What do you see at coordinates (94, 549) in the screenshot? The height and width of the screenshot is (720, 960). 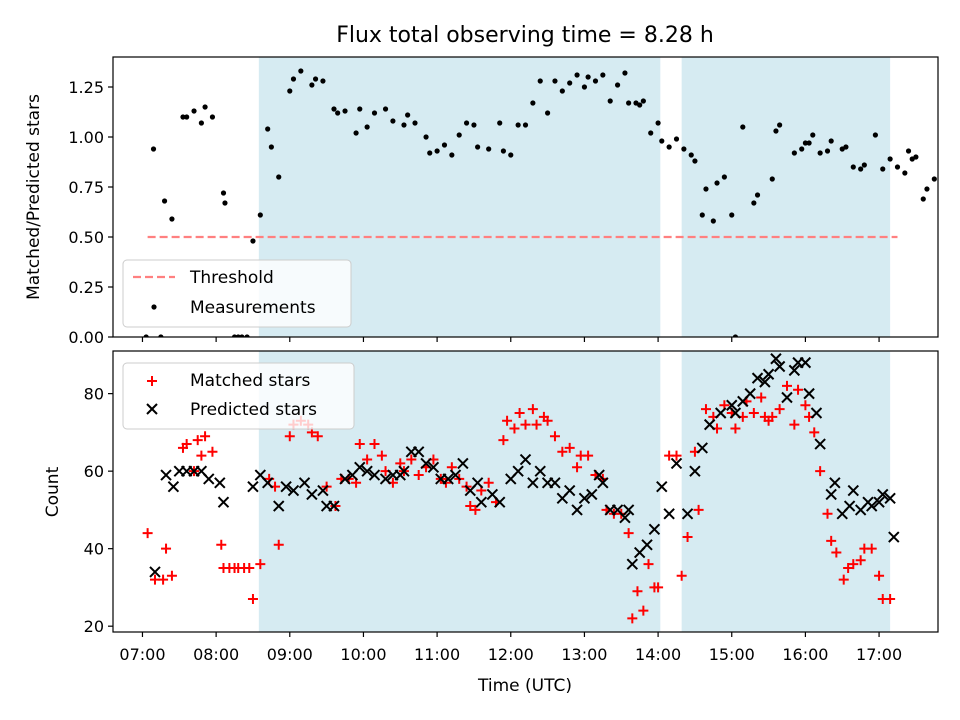 I see `y-tick-label: 40` at bounding box center [94, 549].